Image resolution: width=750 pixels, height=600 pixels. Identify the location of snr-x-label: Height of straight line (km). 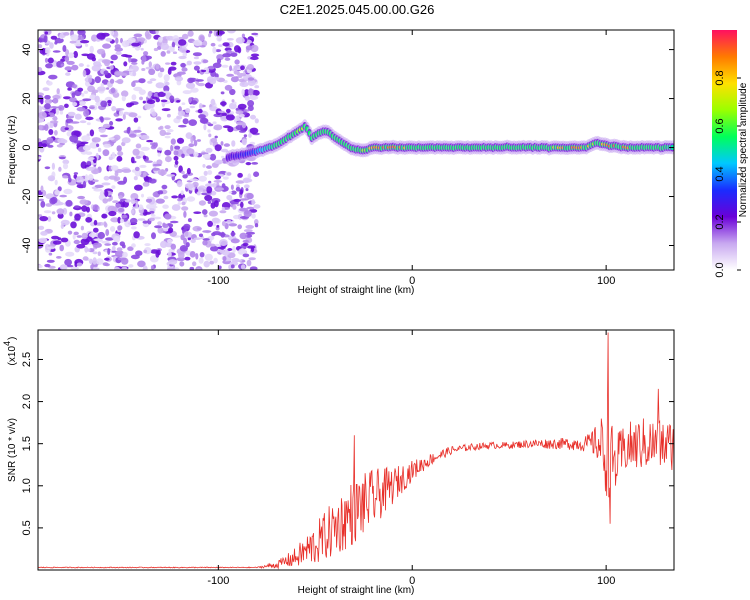
(356, 590).